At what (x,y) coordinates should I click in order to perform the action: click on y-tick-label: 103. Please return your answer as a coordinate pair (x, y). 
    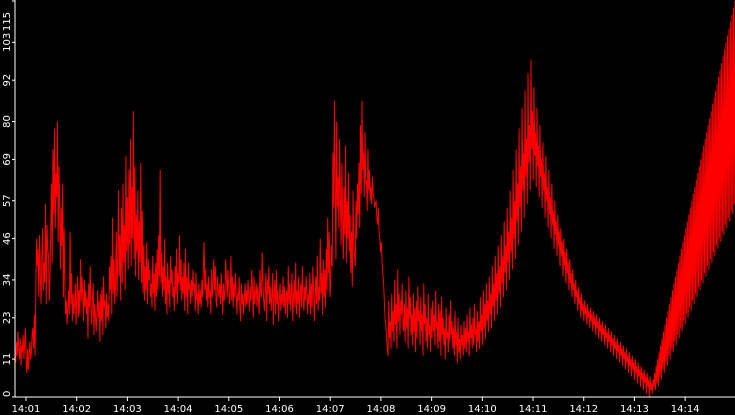
    Looking at the image, I should click on (7, 42).